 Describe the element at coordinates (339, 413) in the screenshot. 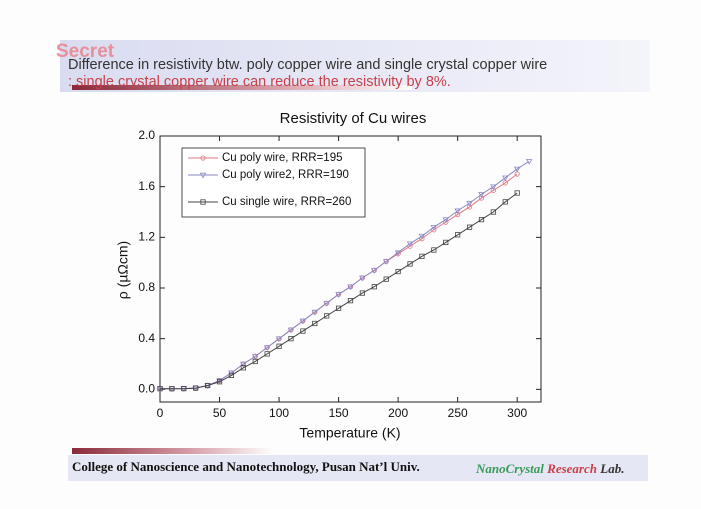

I see `x-tick-label: 150` at that location.